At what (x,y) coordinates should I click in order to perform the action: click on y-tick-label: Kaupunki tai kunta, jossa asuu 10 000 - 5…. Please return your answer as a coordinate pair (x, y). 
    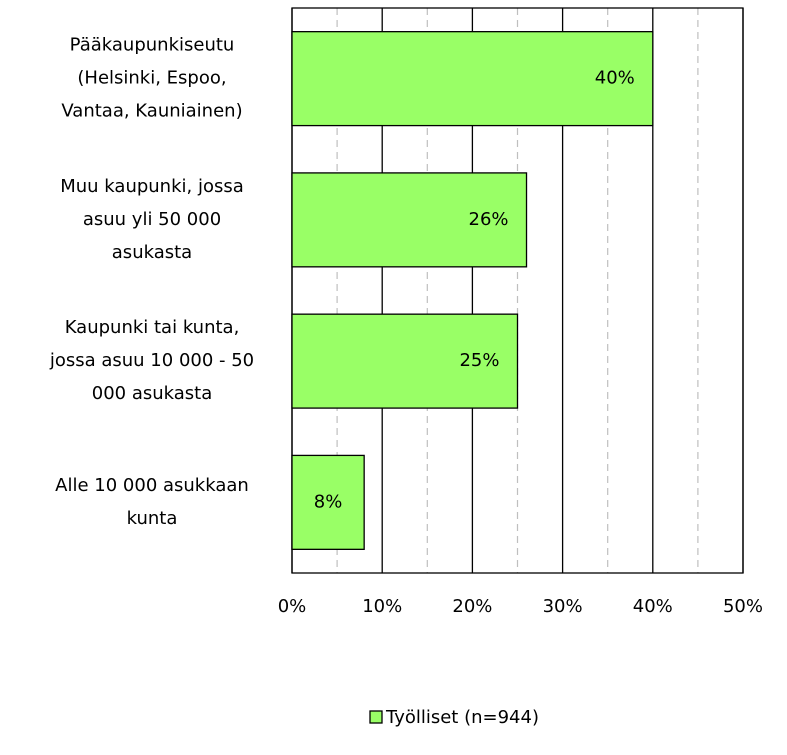
    Looking at the image, I should click on (151, 360).